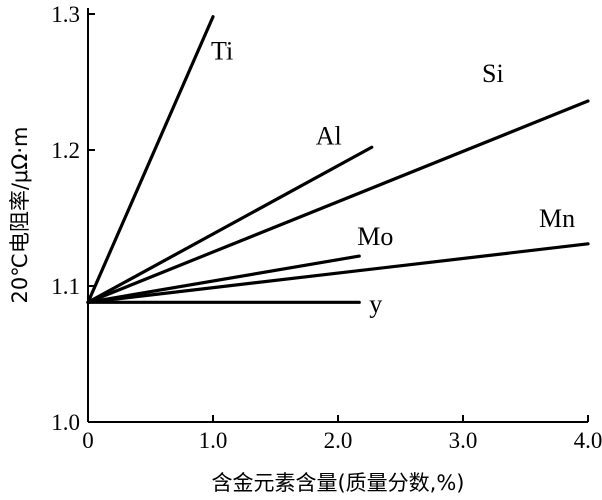  What do you see at coordinates (222, 51) in the screenshot?
I see `series-label-ti: Ti` at bounding box center [222, 51].